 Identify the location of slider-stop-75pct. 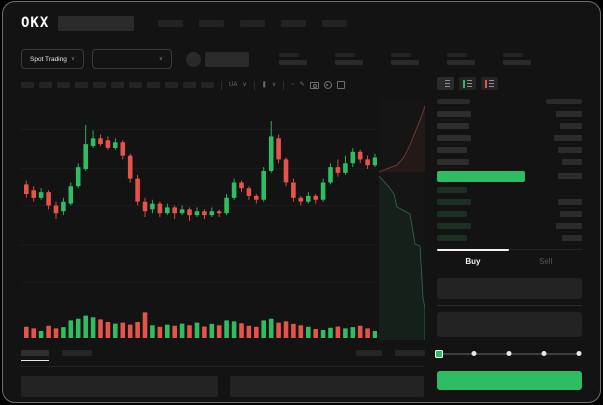
(544, 353).